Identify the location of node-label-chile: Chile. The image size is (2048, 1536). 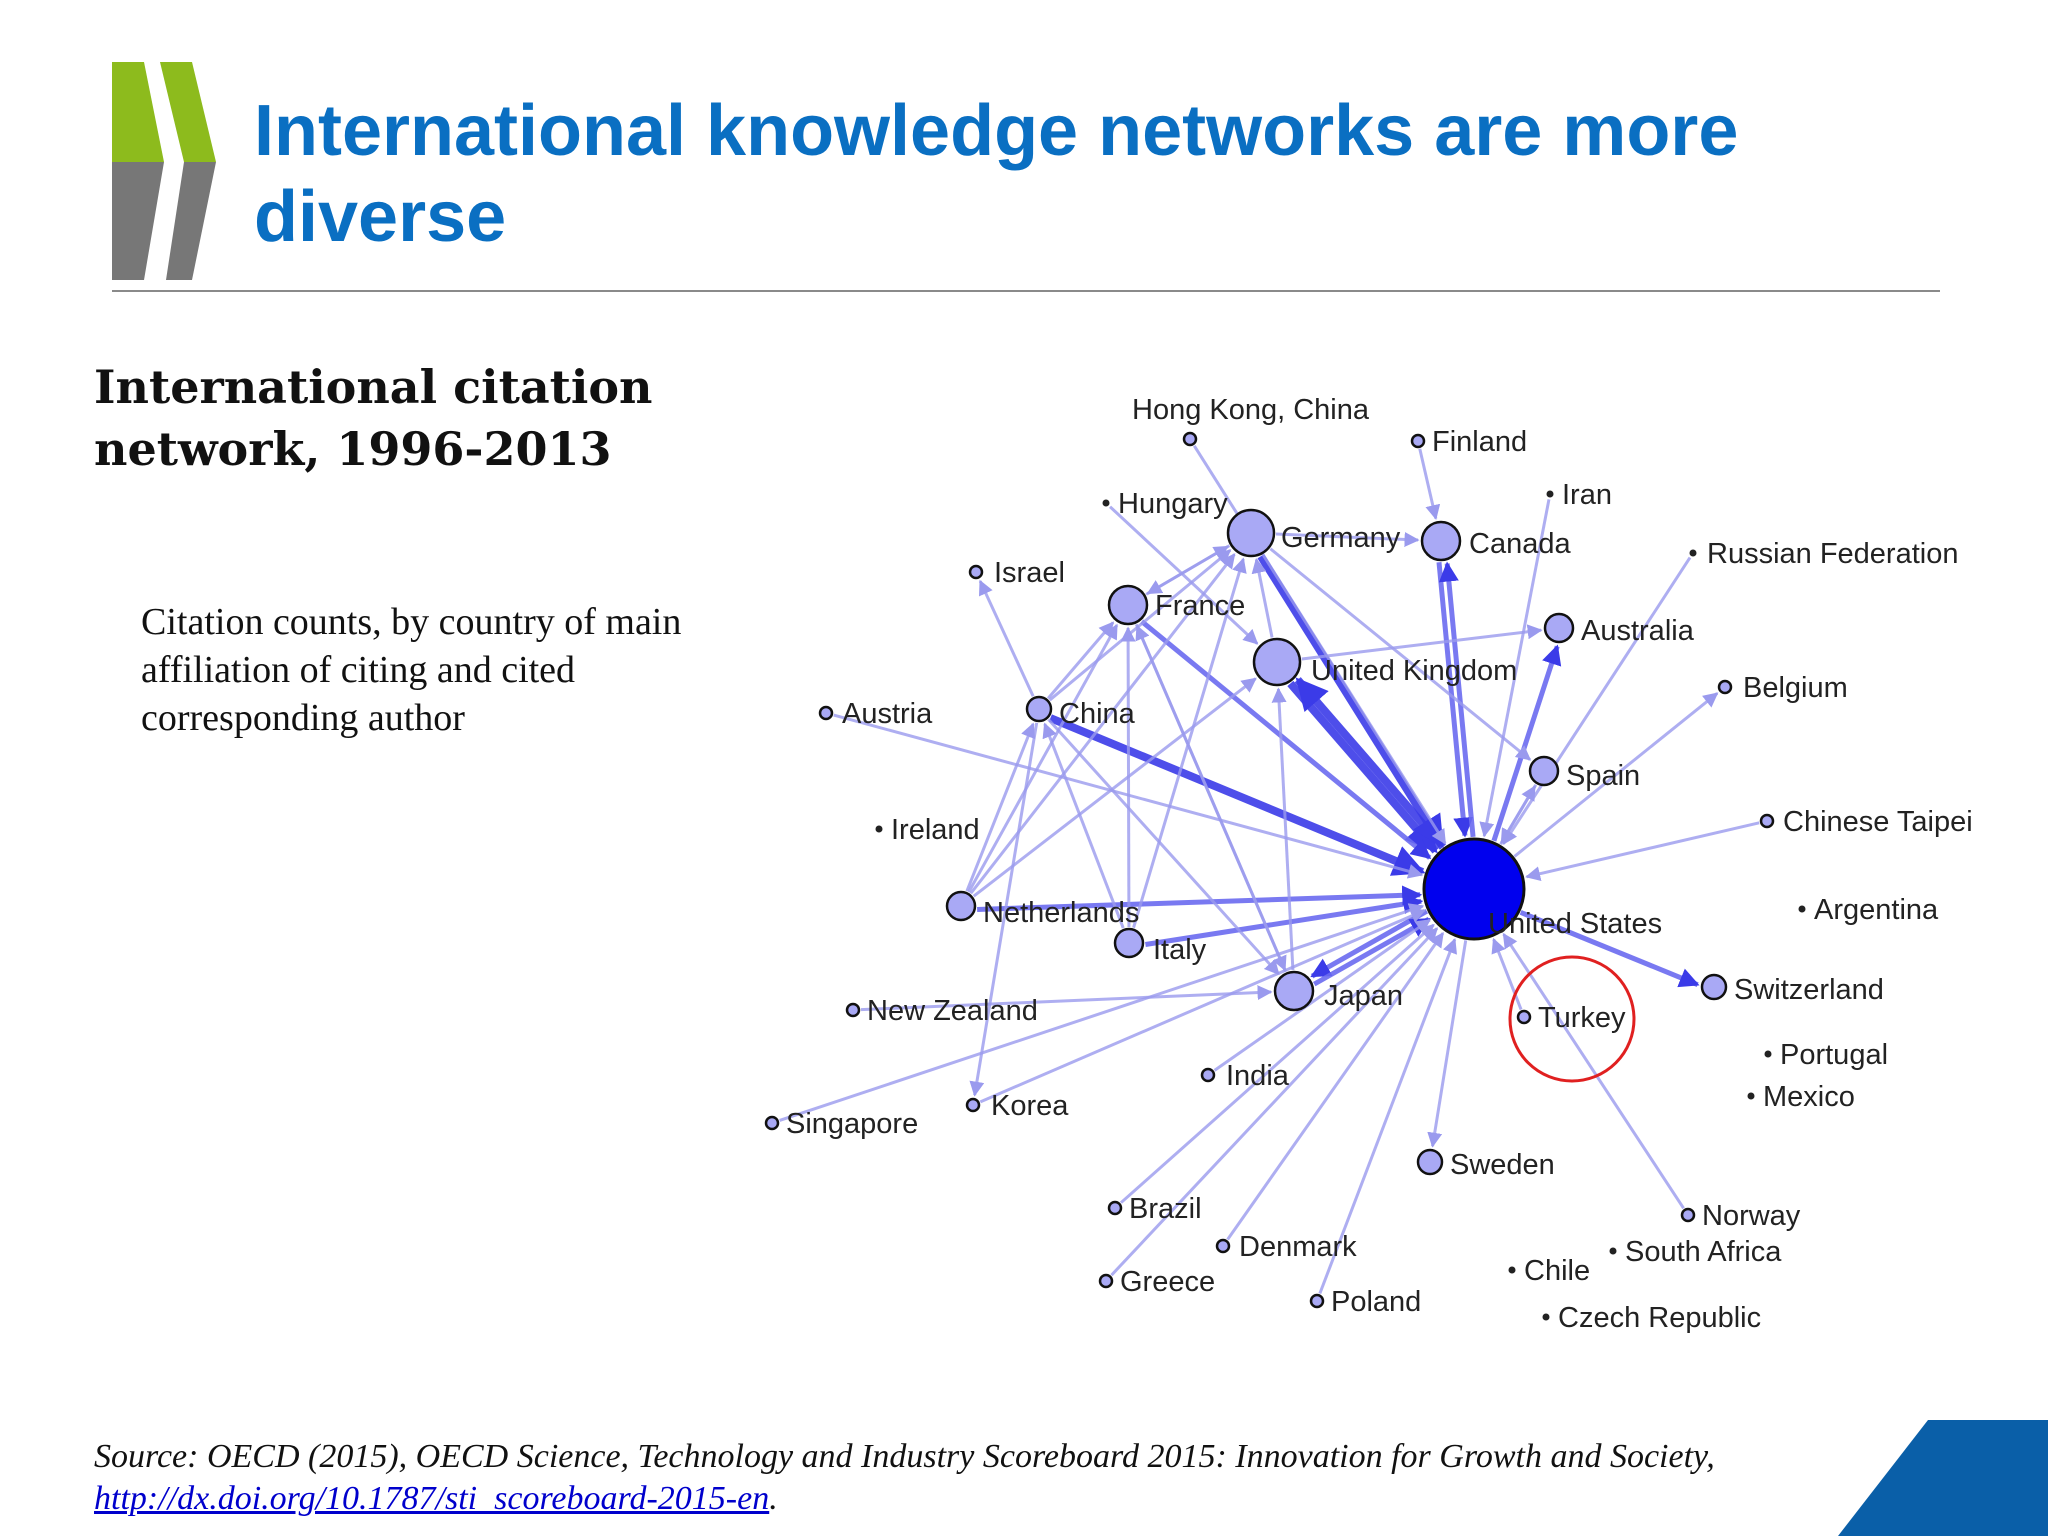
(1557, 1271).